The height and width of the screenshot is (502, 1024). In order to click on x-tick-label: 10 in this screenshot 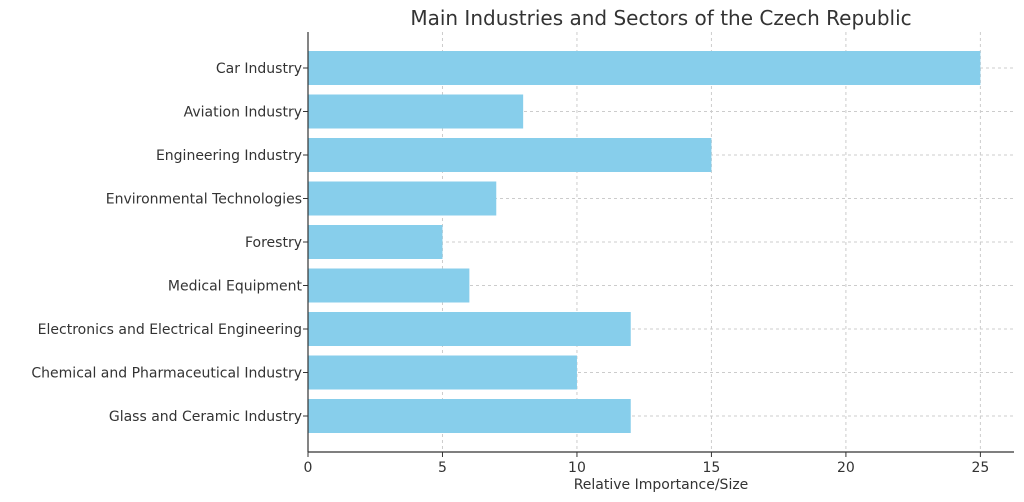, I will do `click(577, 468)`.